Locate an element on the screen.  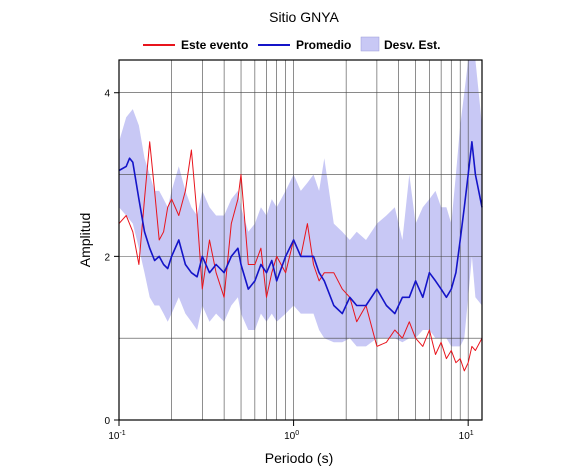
legend-swatch-desv-est is located at coordinates (370, 44).